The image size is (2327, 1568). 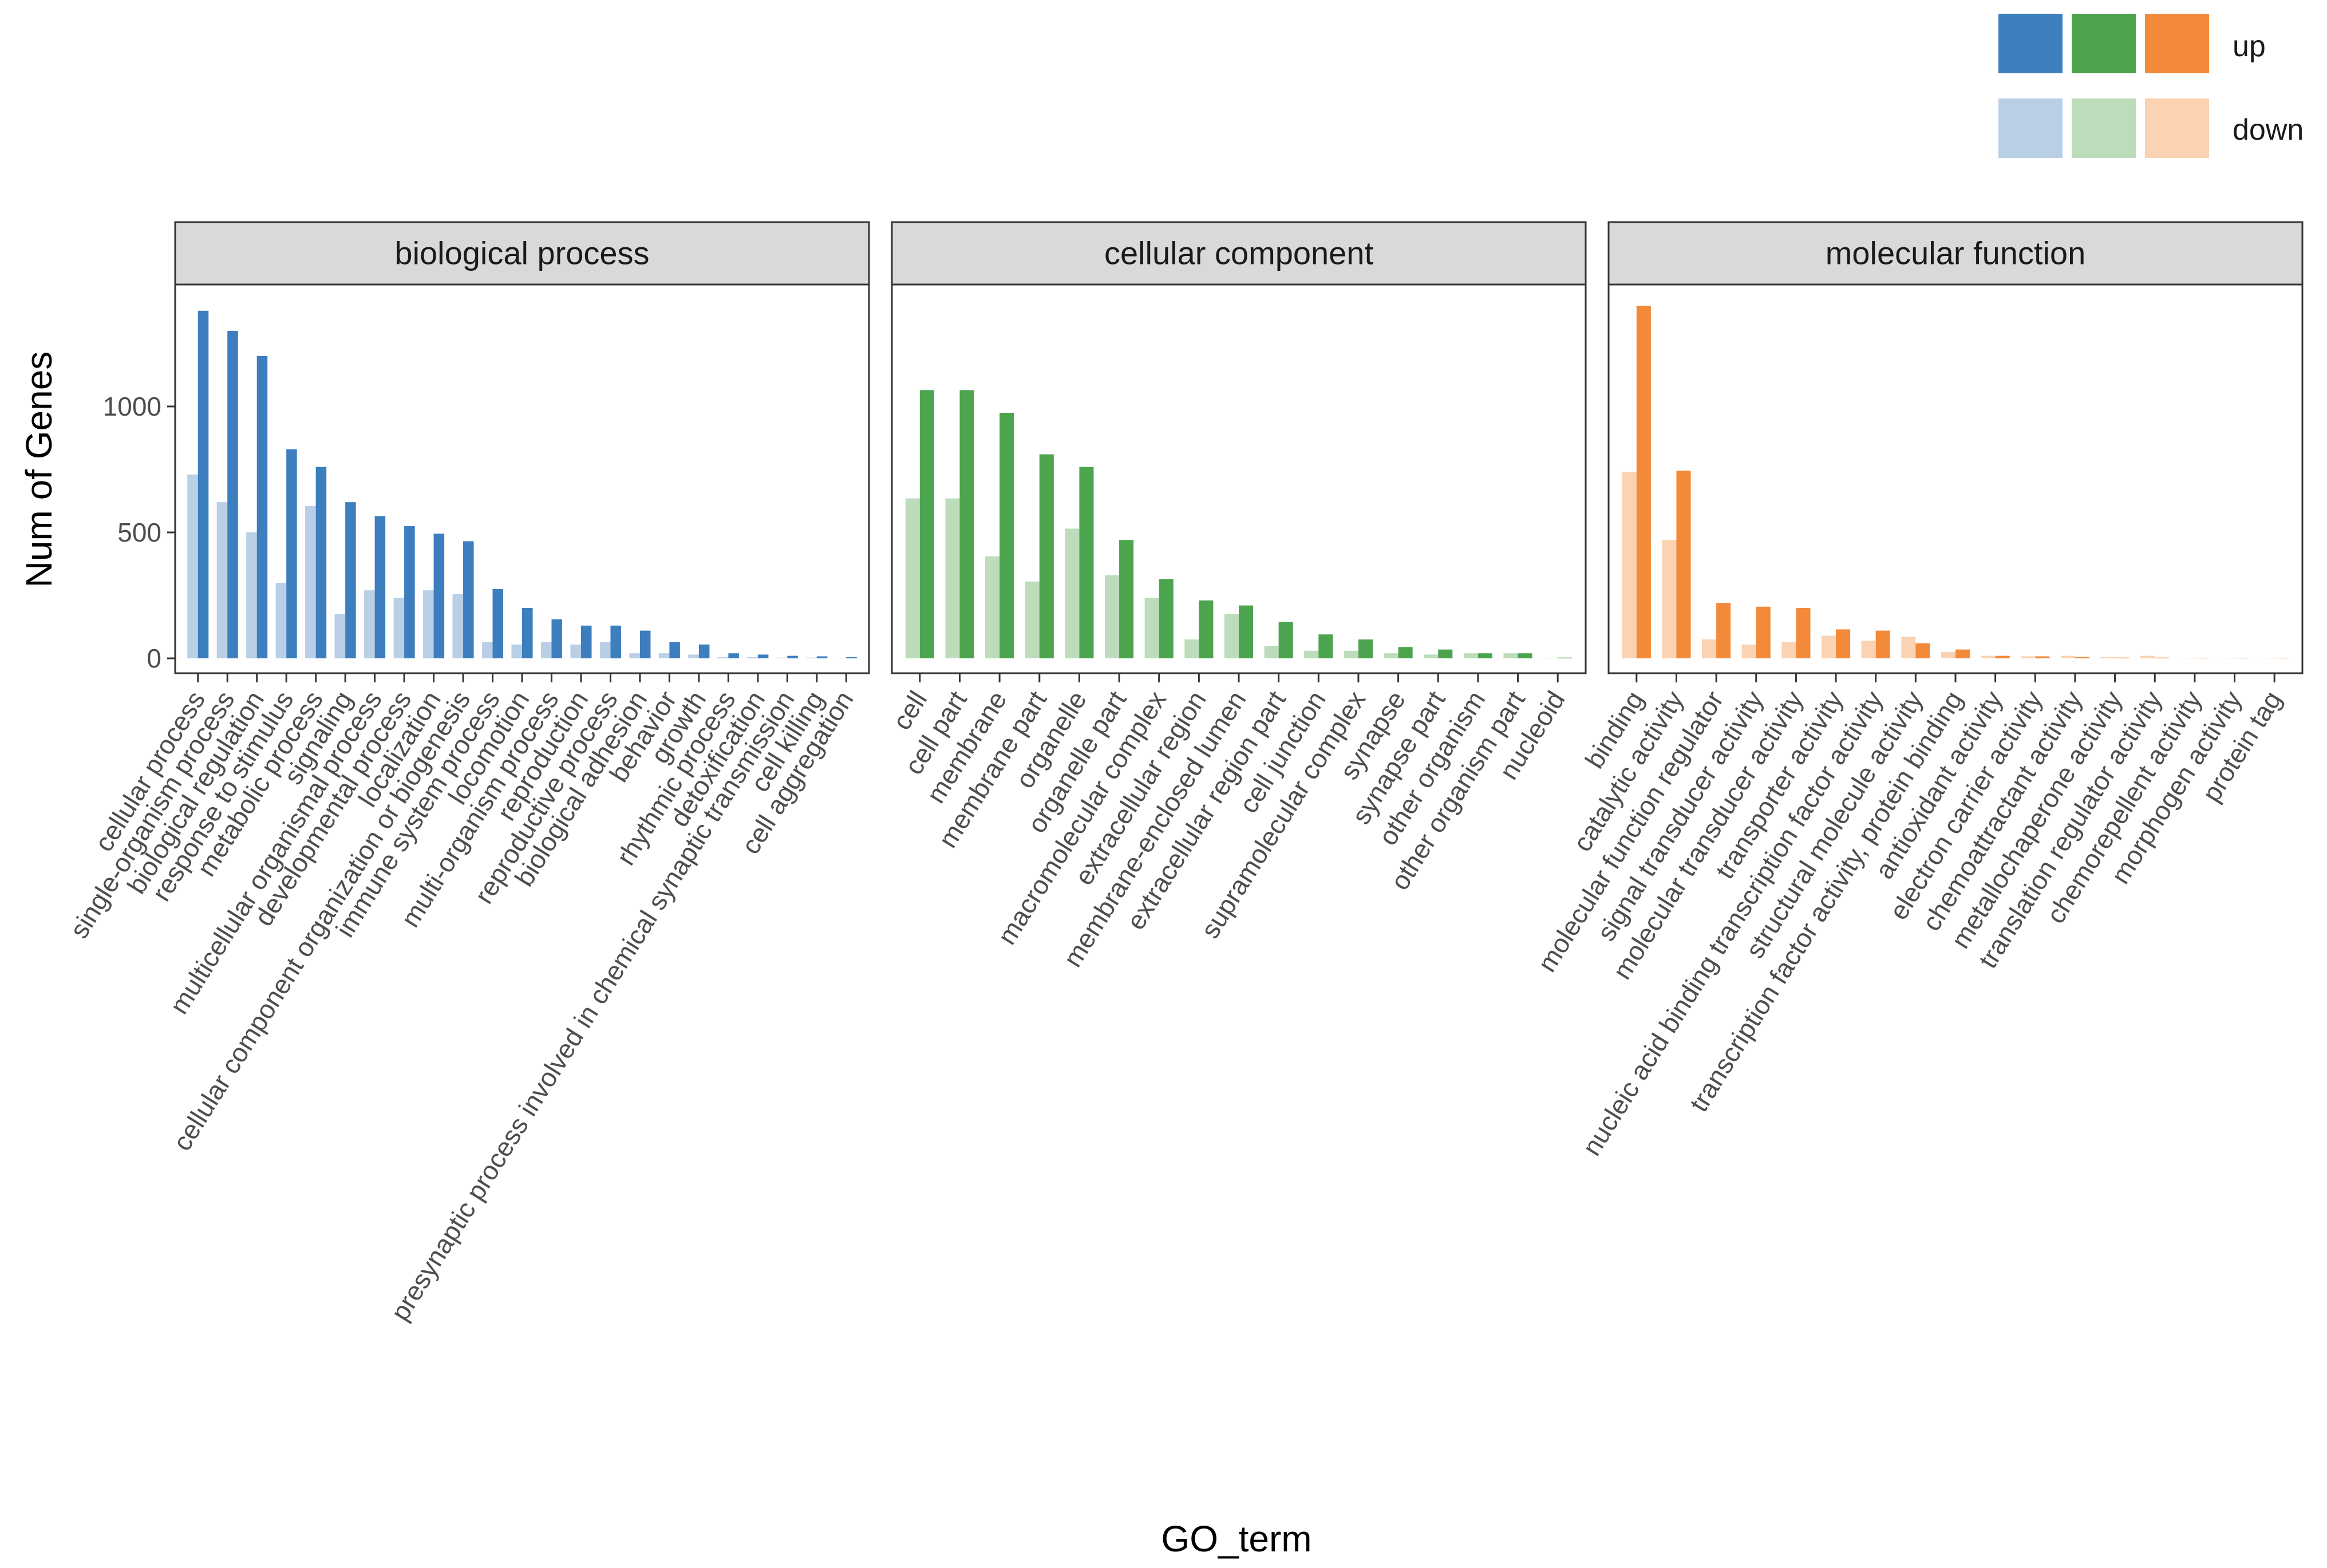 I want to click on legend-label-up: up, so click(x=2249, y=47).